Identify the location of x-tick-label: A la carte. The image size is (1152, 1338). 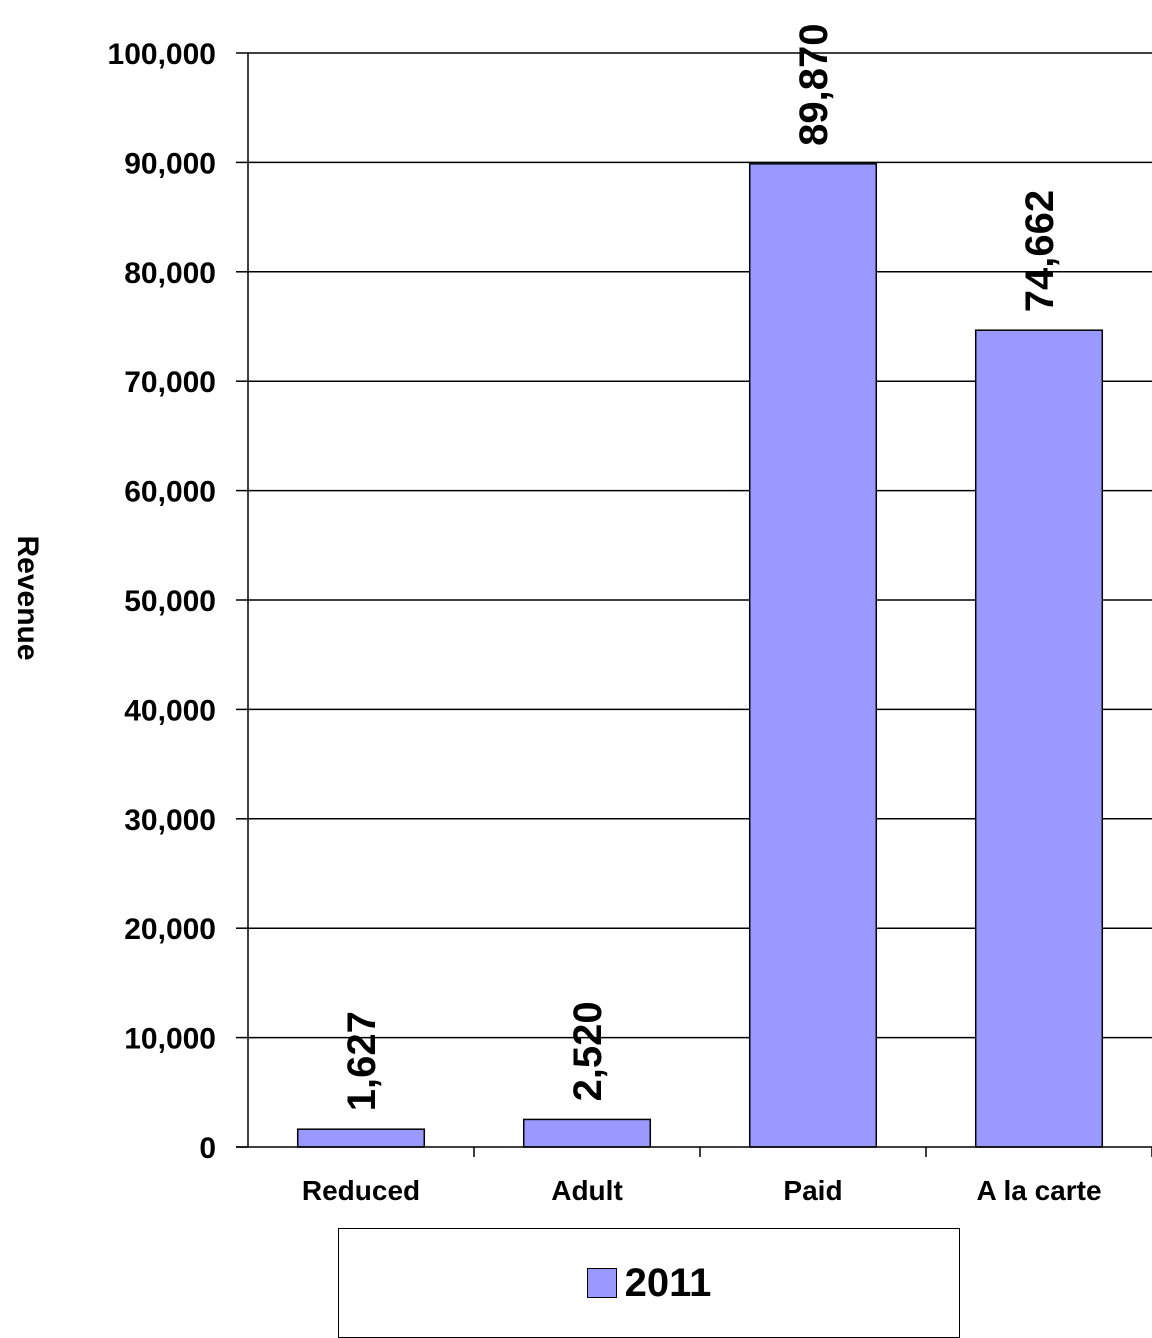
(1038, 1190).